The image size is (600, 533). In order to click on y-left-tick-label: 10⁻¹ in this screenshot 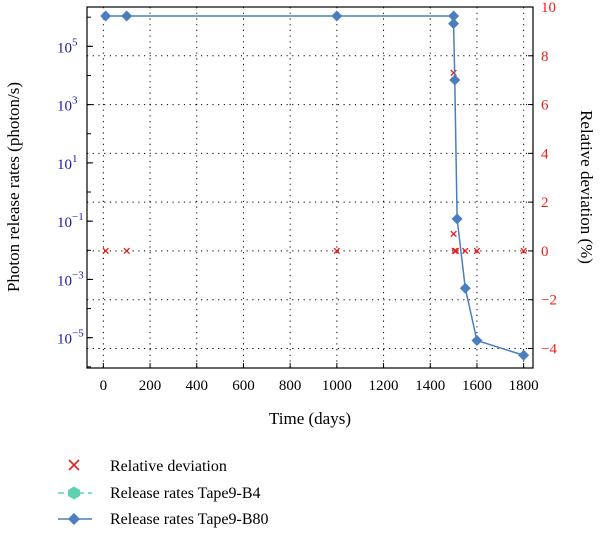, I will do `click(70, 221)`.